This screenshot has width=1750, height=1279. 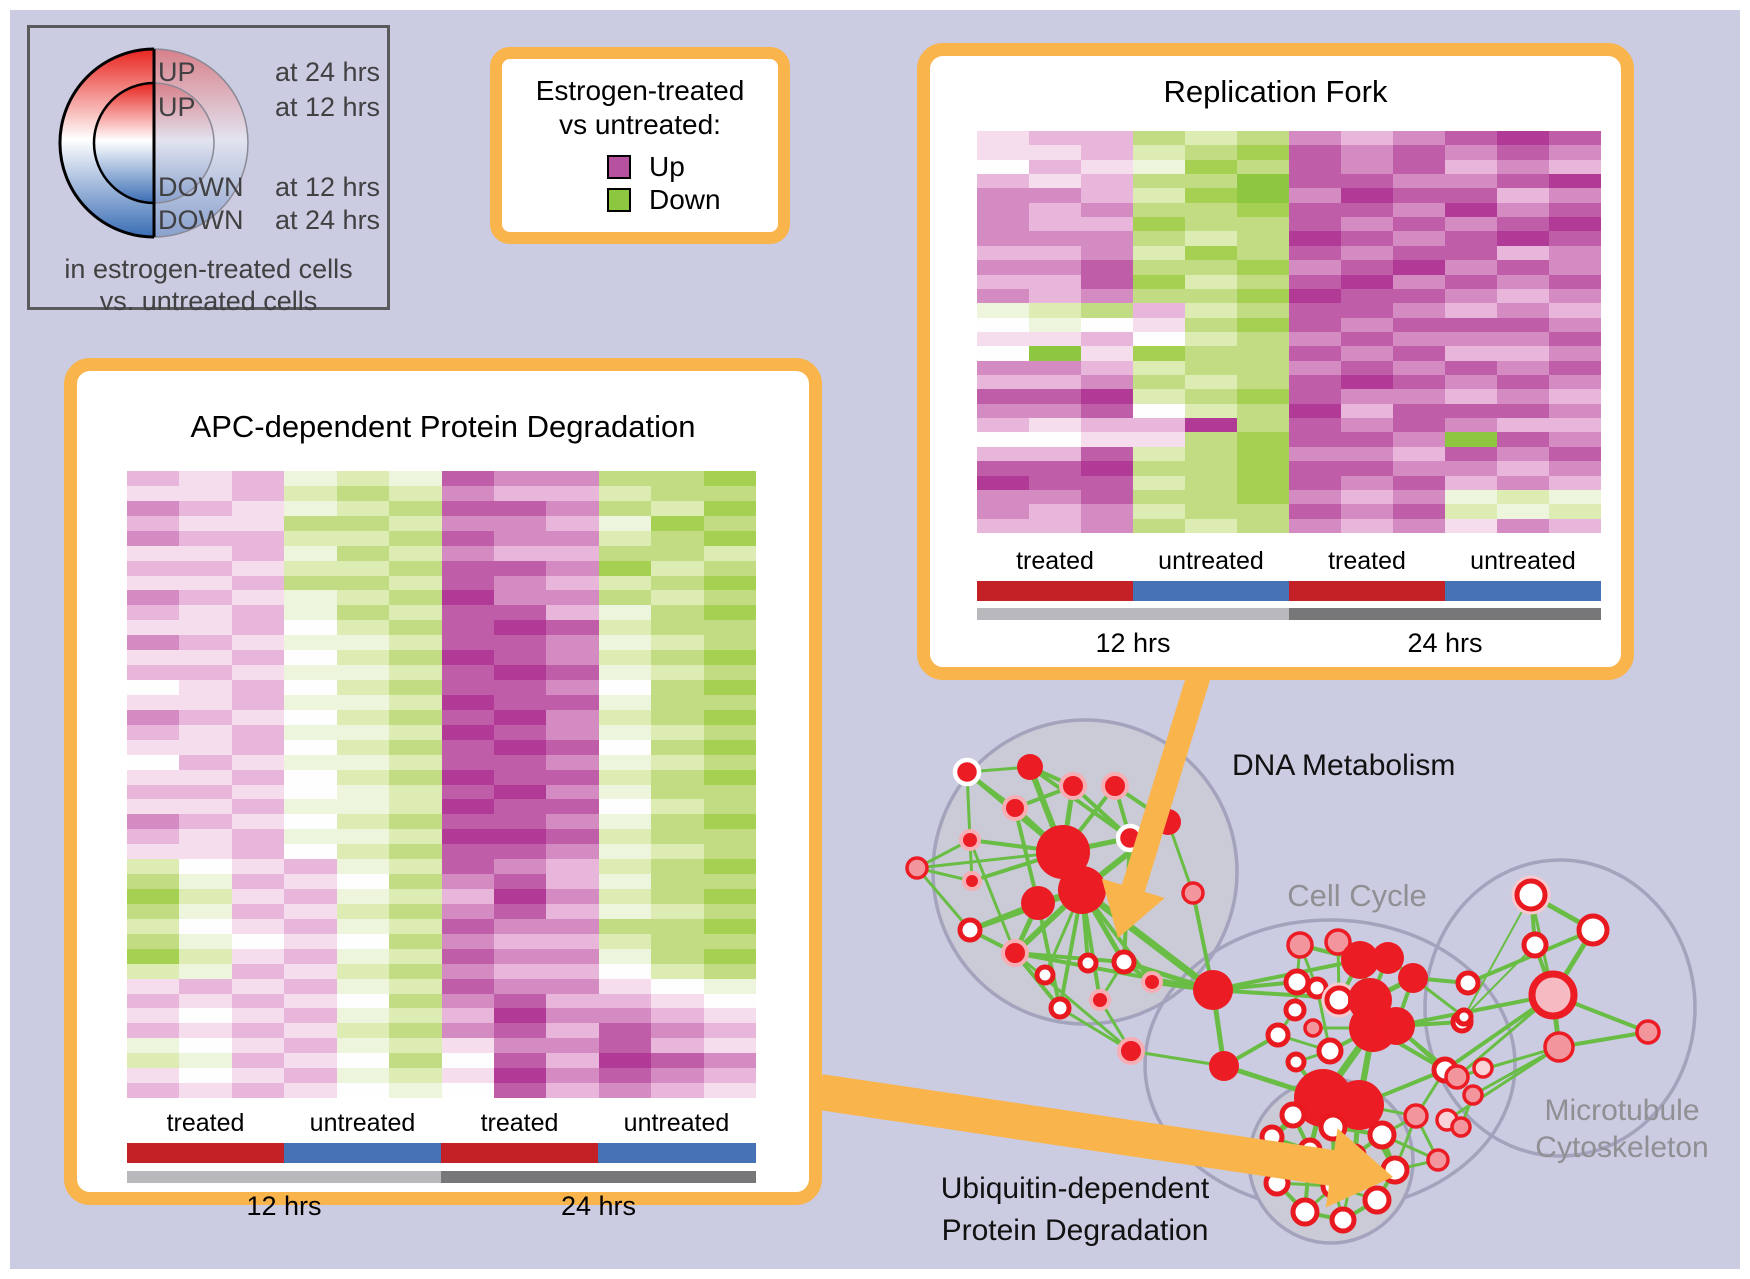 What do you see at coordinates (201, 220) in the screenshot?
I see `ring-word: DOWN` at bounding box center [201, 220].